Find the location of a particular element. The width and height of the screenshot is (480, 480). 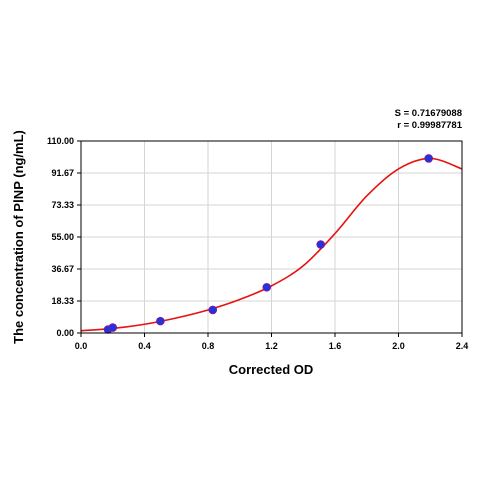

x-axis-title: Corrected OD is located at coordinates (271, 369).